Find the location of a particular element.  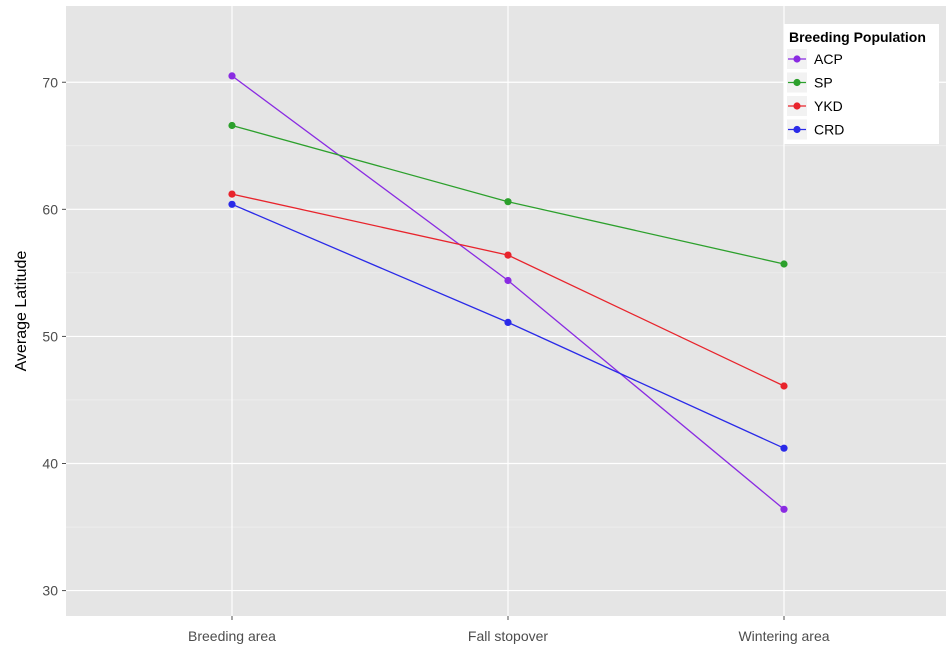

legend: Breeding Population ACP SP YKD CRD is located at coordinates (861, 84).